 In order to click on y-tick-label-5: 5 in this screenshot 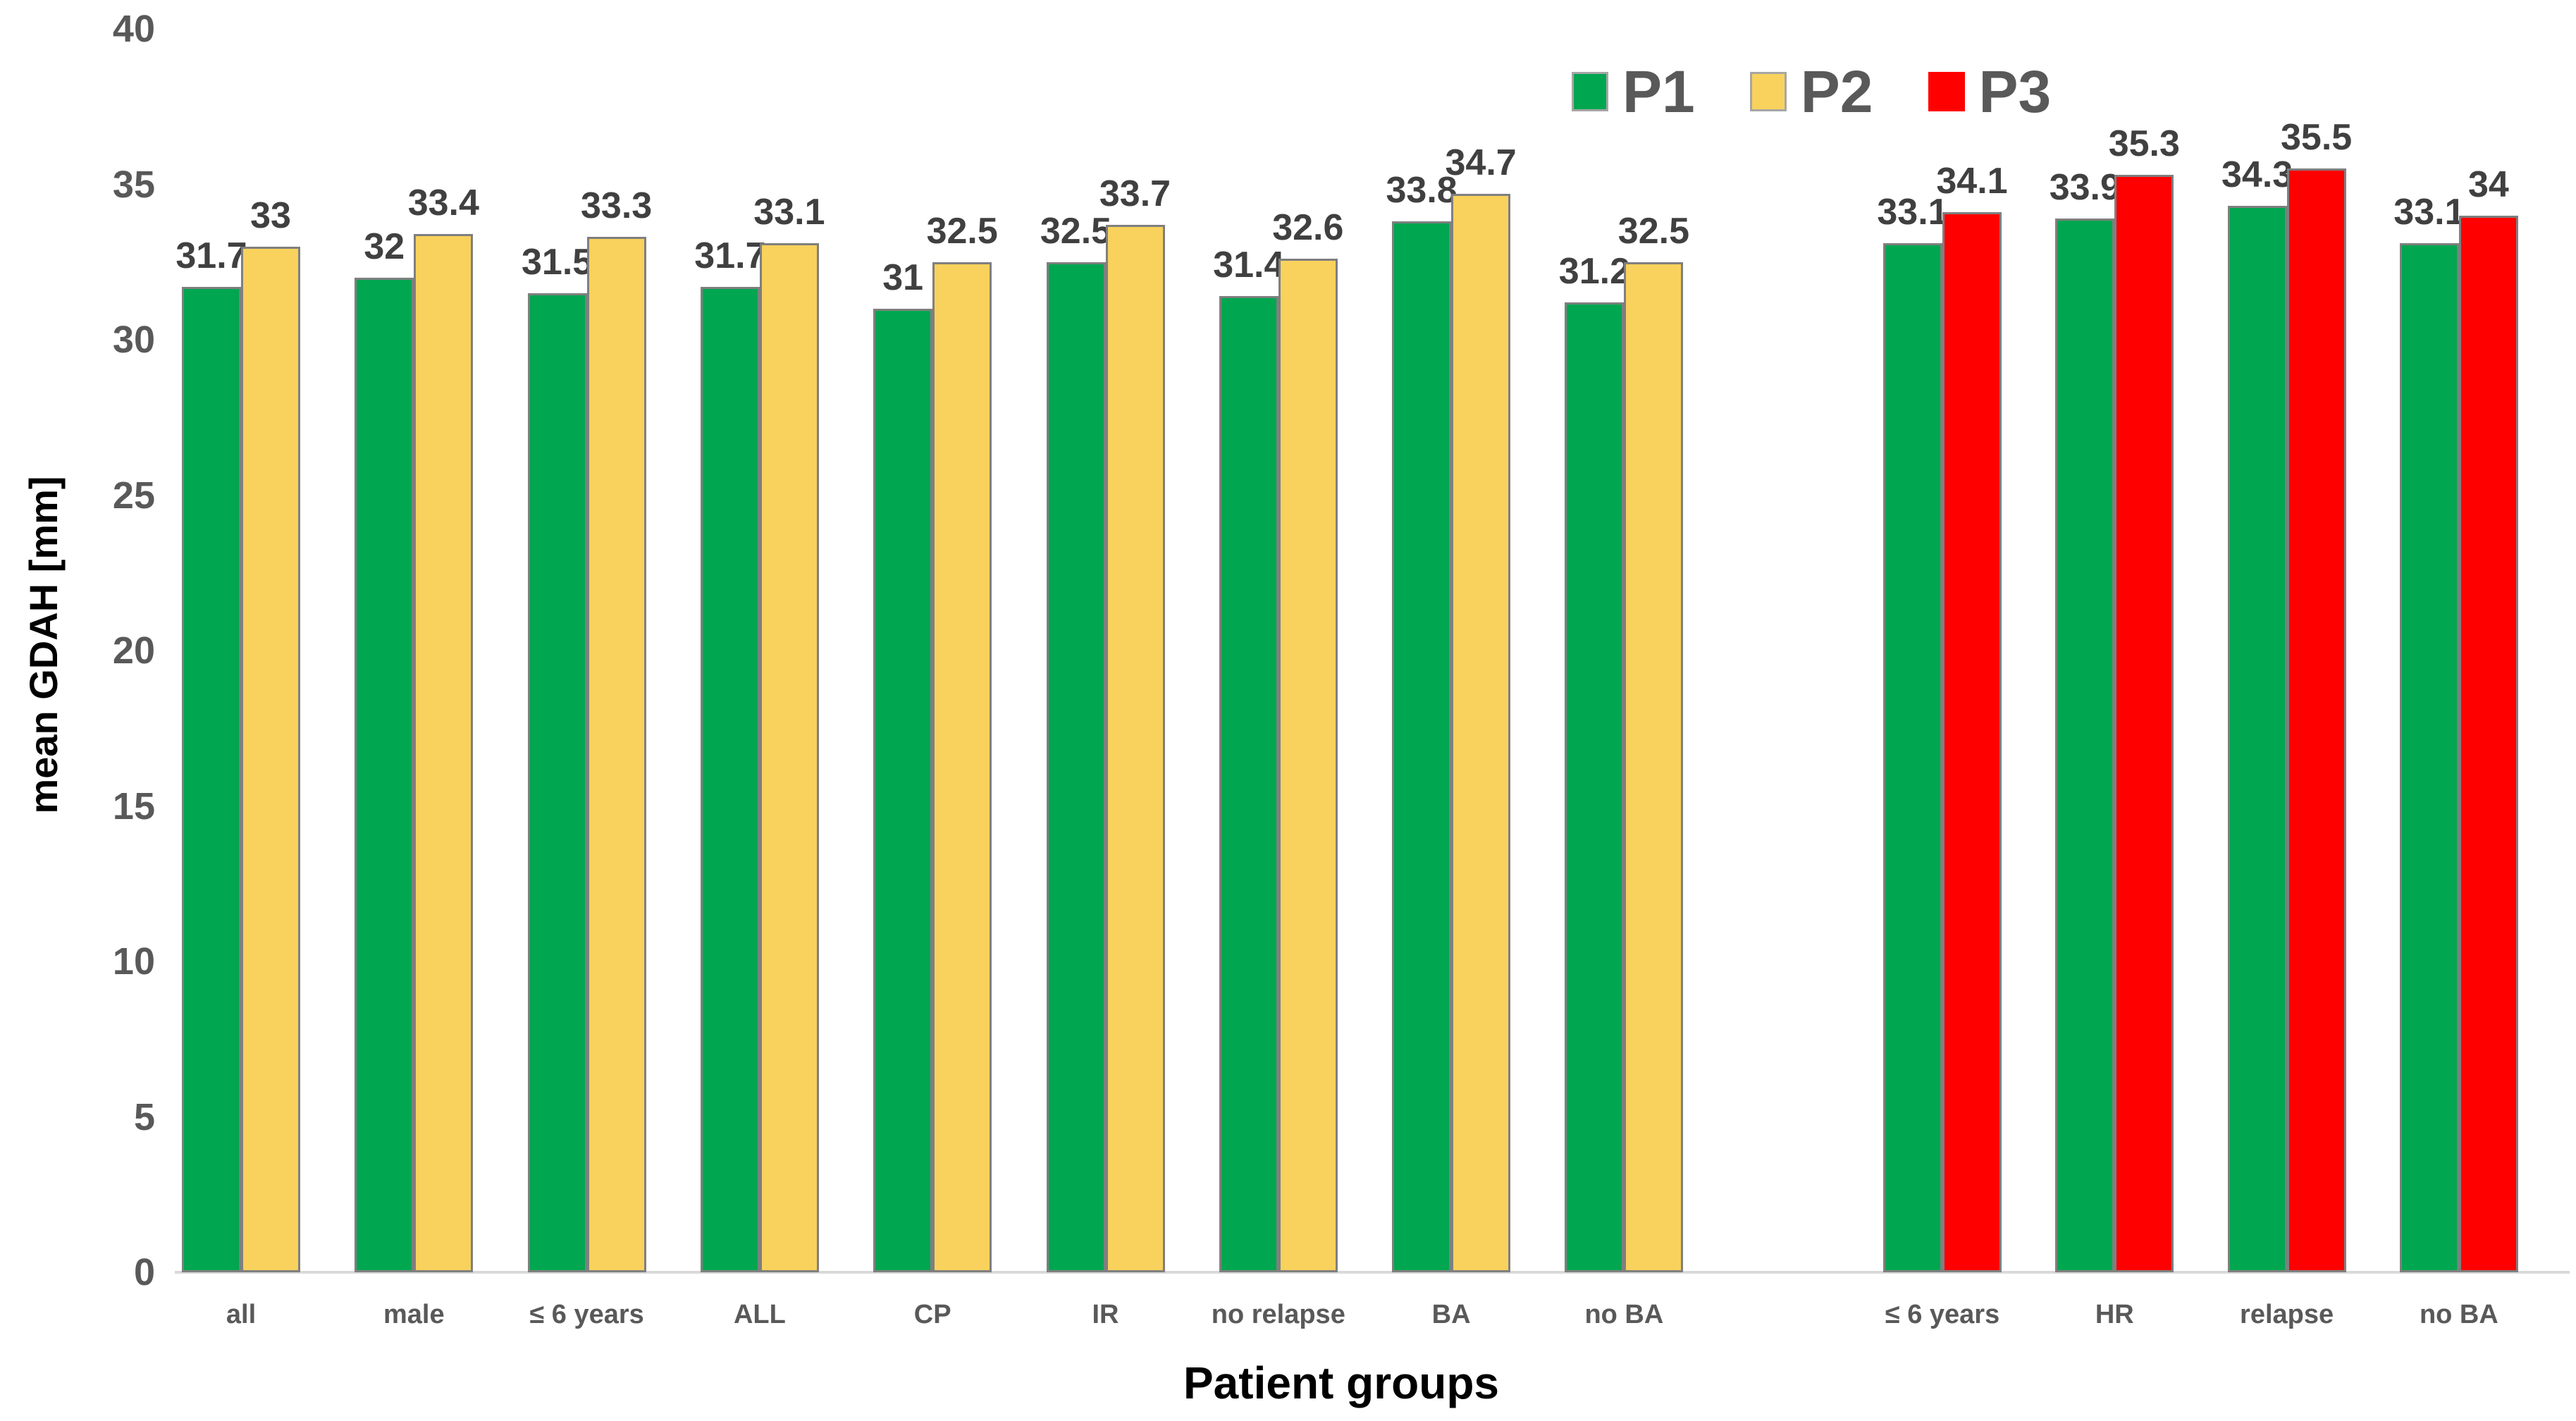, I will do `click(144, 1116)`.